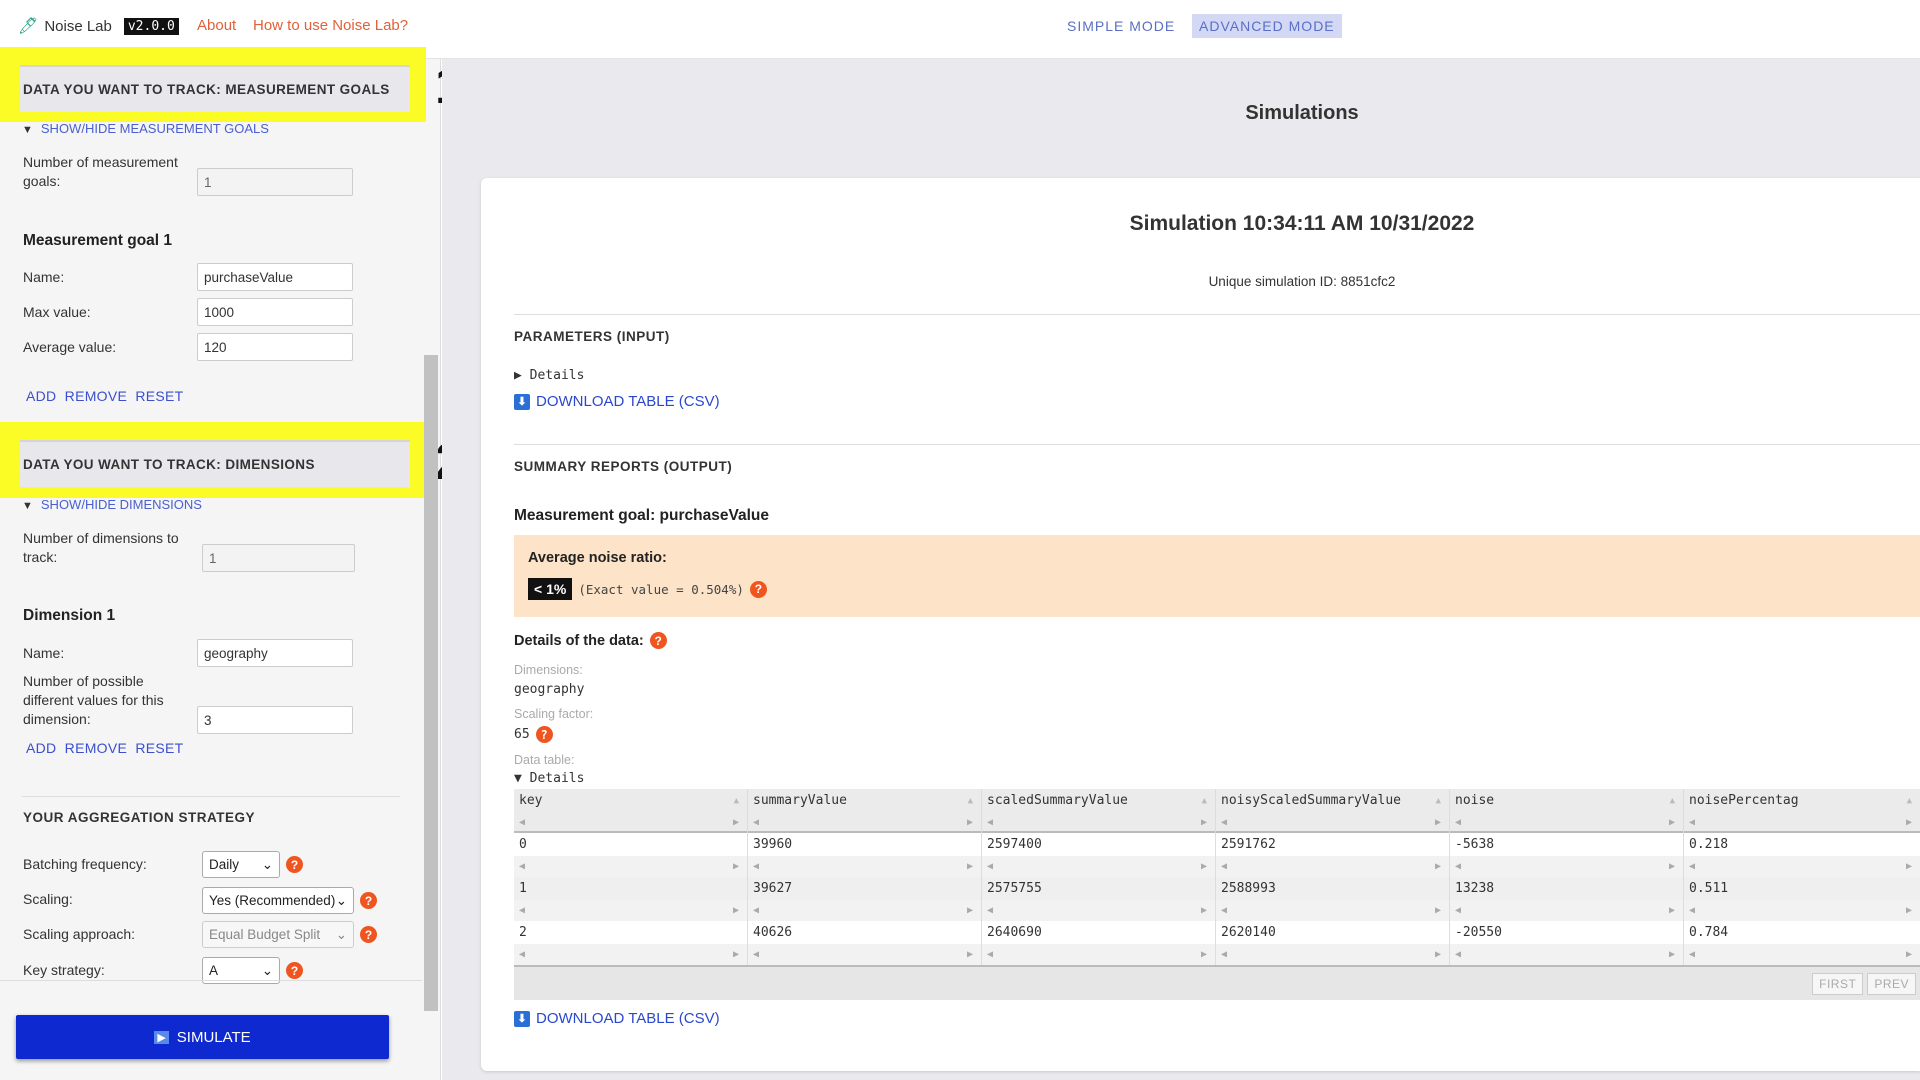 This screenshot has width=1920, height=1080. What do you see at coordinates (1567, 800) in the screenshot?
I see `column-header: noise ▲` at bounding box center [1567, 800].